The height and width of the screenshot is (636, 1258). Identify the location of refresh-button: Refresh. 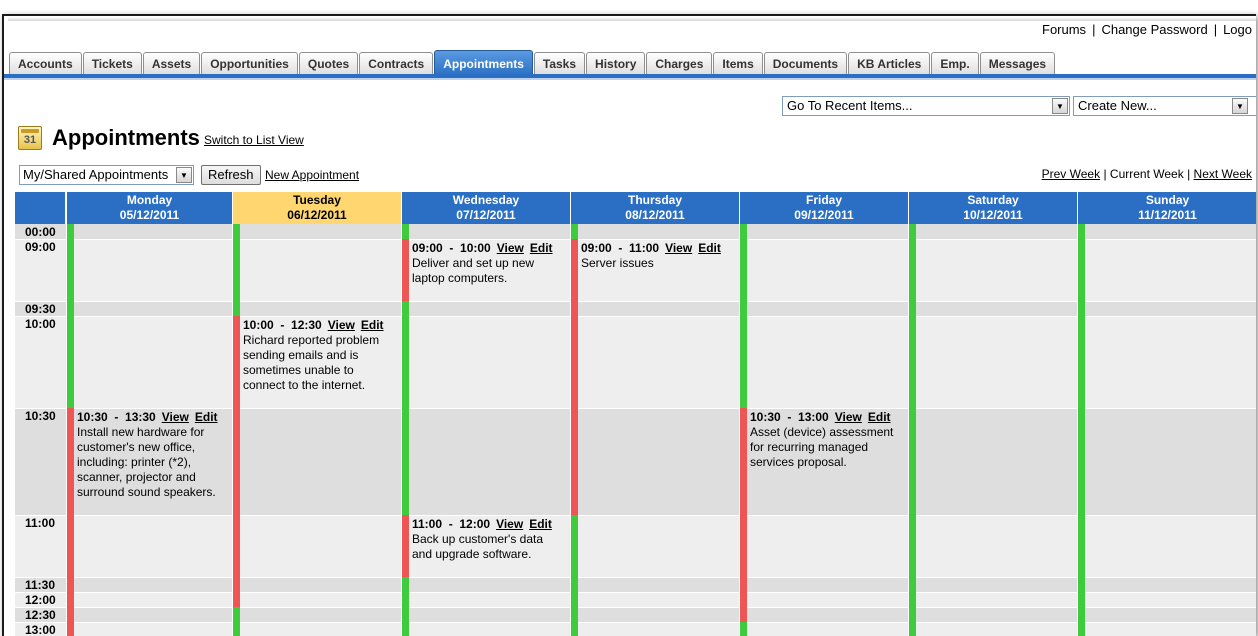
(231, 175).